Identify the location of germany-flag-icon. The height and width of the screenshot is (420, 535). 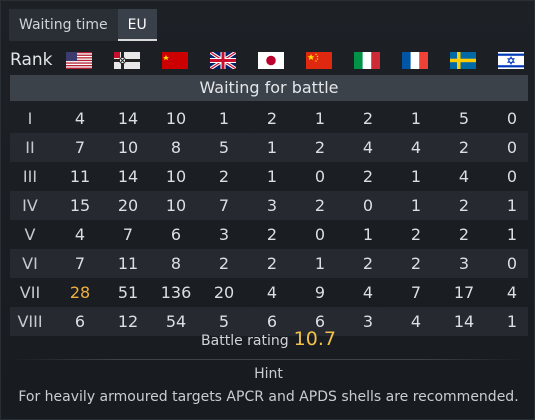
(127, 60).